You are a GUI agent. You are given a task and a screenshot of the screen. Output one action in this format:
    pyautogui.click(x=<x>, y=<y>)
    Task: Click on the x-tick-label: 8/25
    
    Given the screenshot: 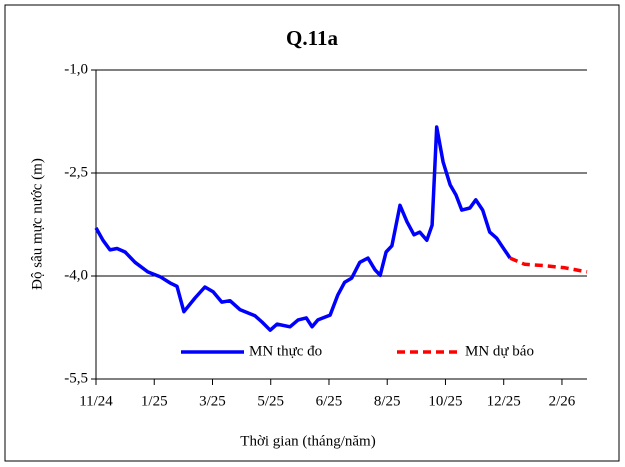 What is the action you would take?
    pyautogui.click(x=387, y=401)
    